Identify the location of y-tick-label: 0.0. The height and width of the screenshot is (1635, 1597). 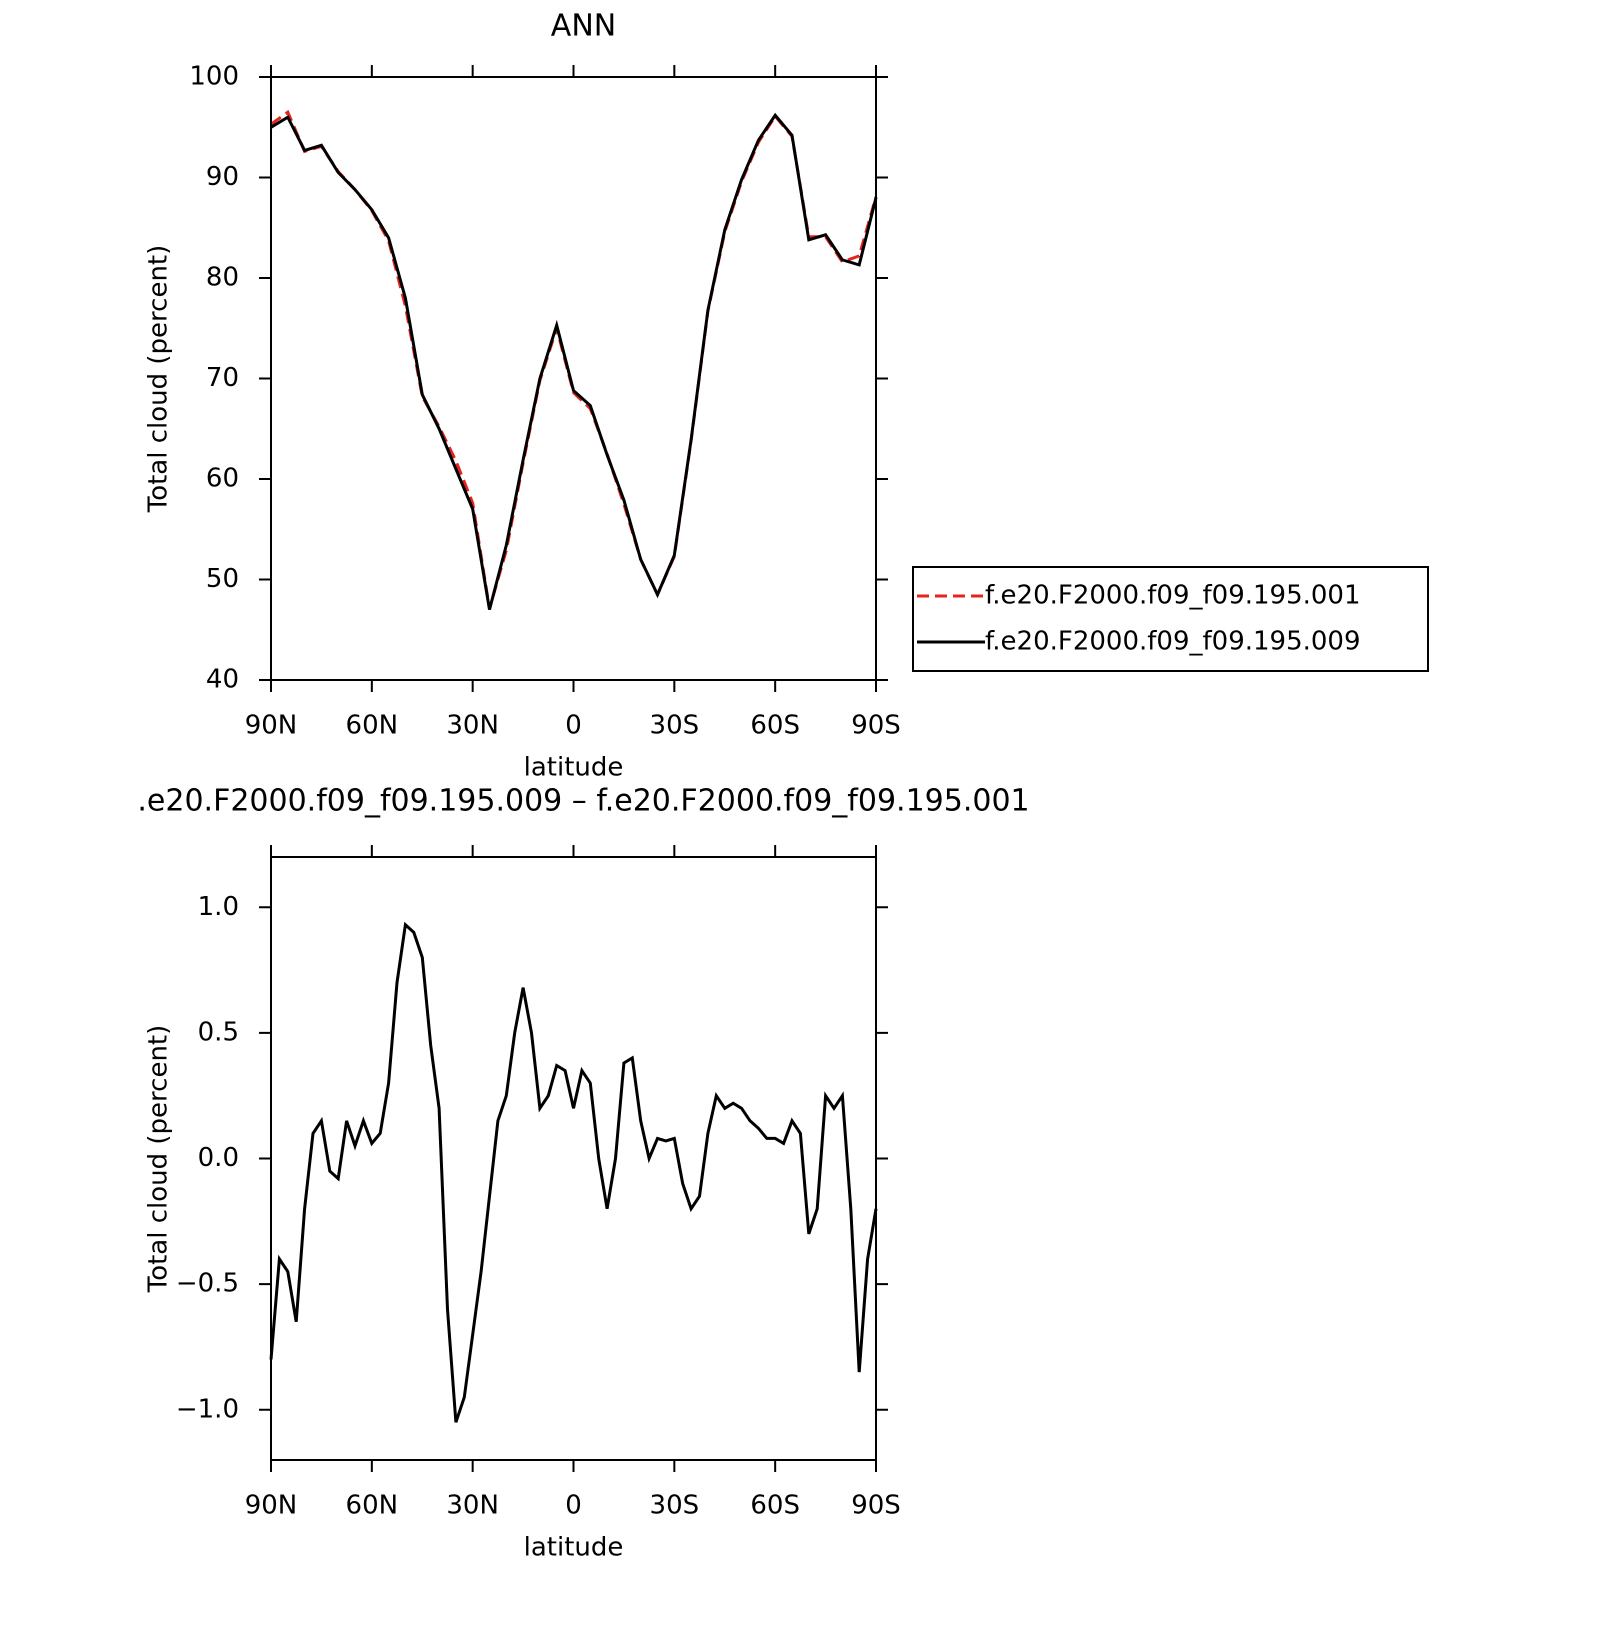
(218, 1158).